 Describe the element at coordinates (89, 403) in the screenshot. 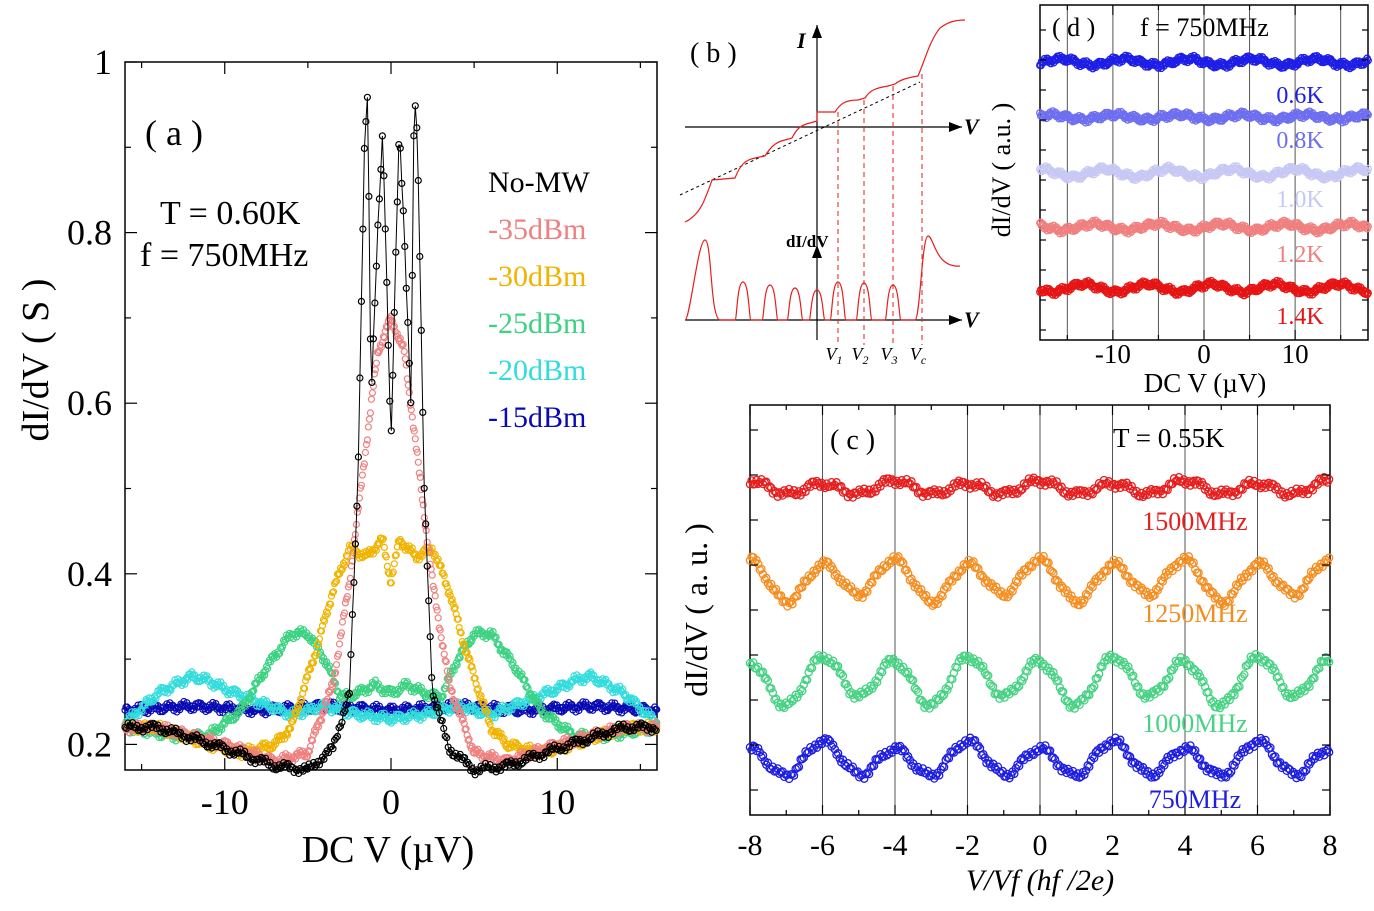

I see `y-tick-label: 0.6` at that location.